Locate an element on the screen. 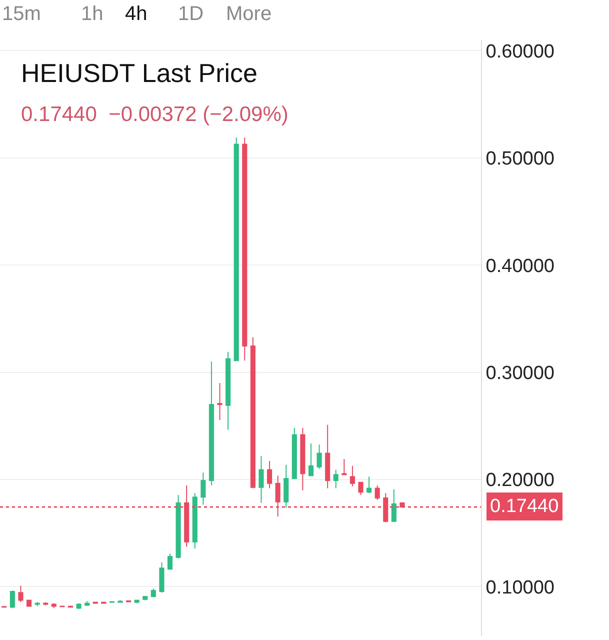 This screenshot has height=640, width=609. text: 1D is located at coordinates (191, 14).